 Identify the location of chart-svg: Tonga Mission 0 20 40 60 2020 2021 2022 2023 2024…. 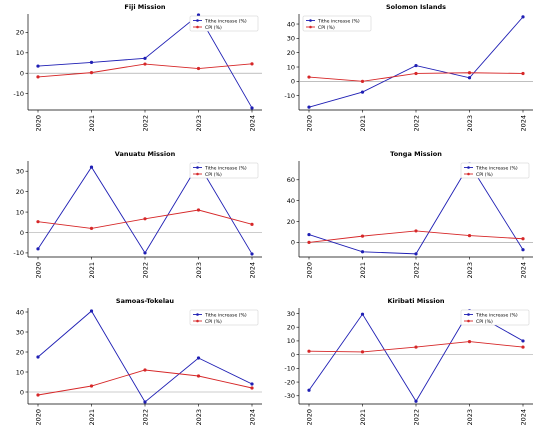
(410, 214).